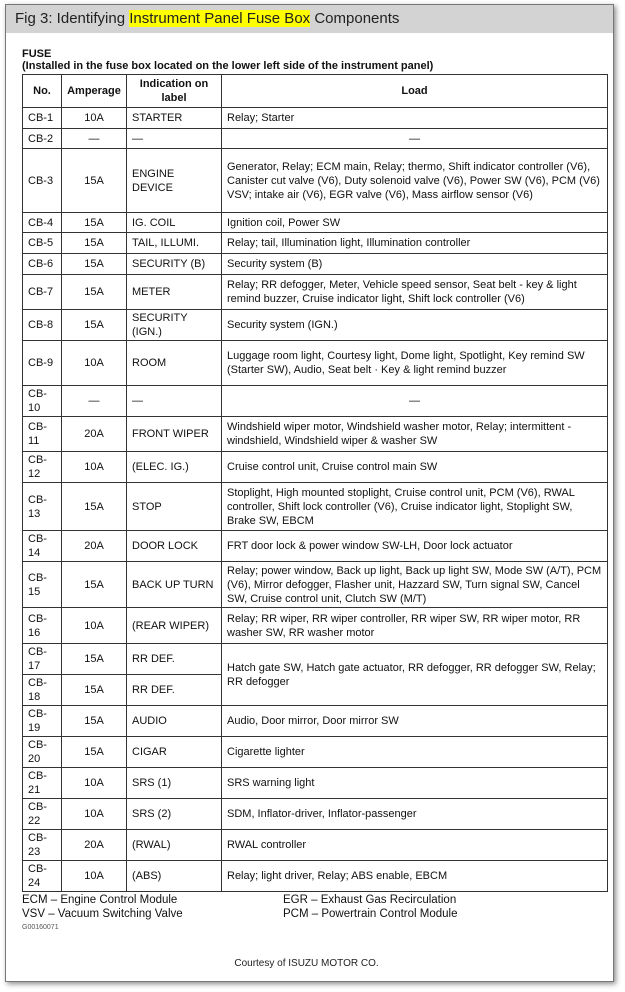 The width and height of the screenshot is (625, 992). Describe the element at coordinates (355, 18) in the screenshot. I see `title-suffix: Components` at that location.